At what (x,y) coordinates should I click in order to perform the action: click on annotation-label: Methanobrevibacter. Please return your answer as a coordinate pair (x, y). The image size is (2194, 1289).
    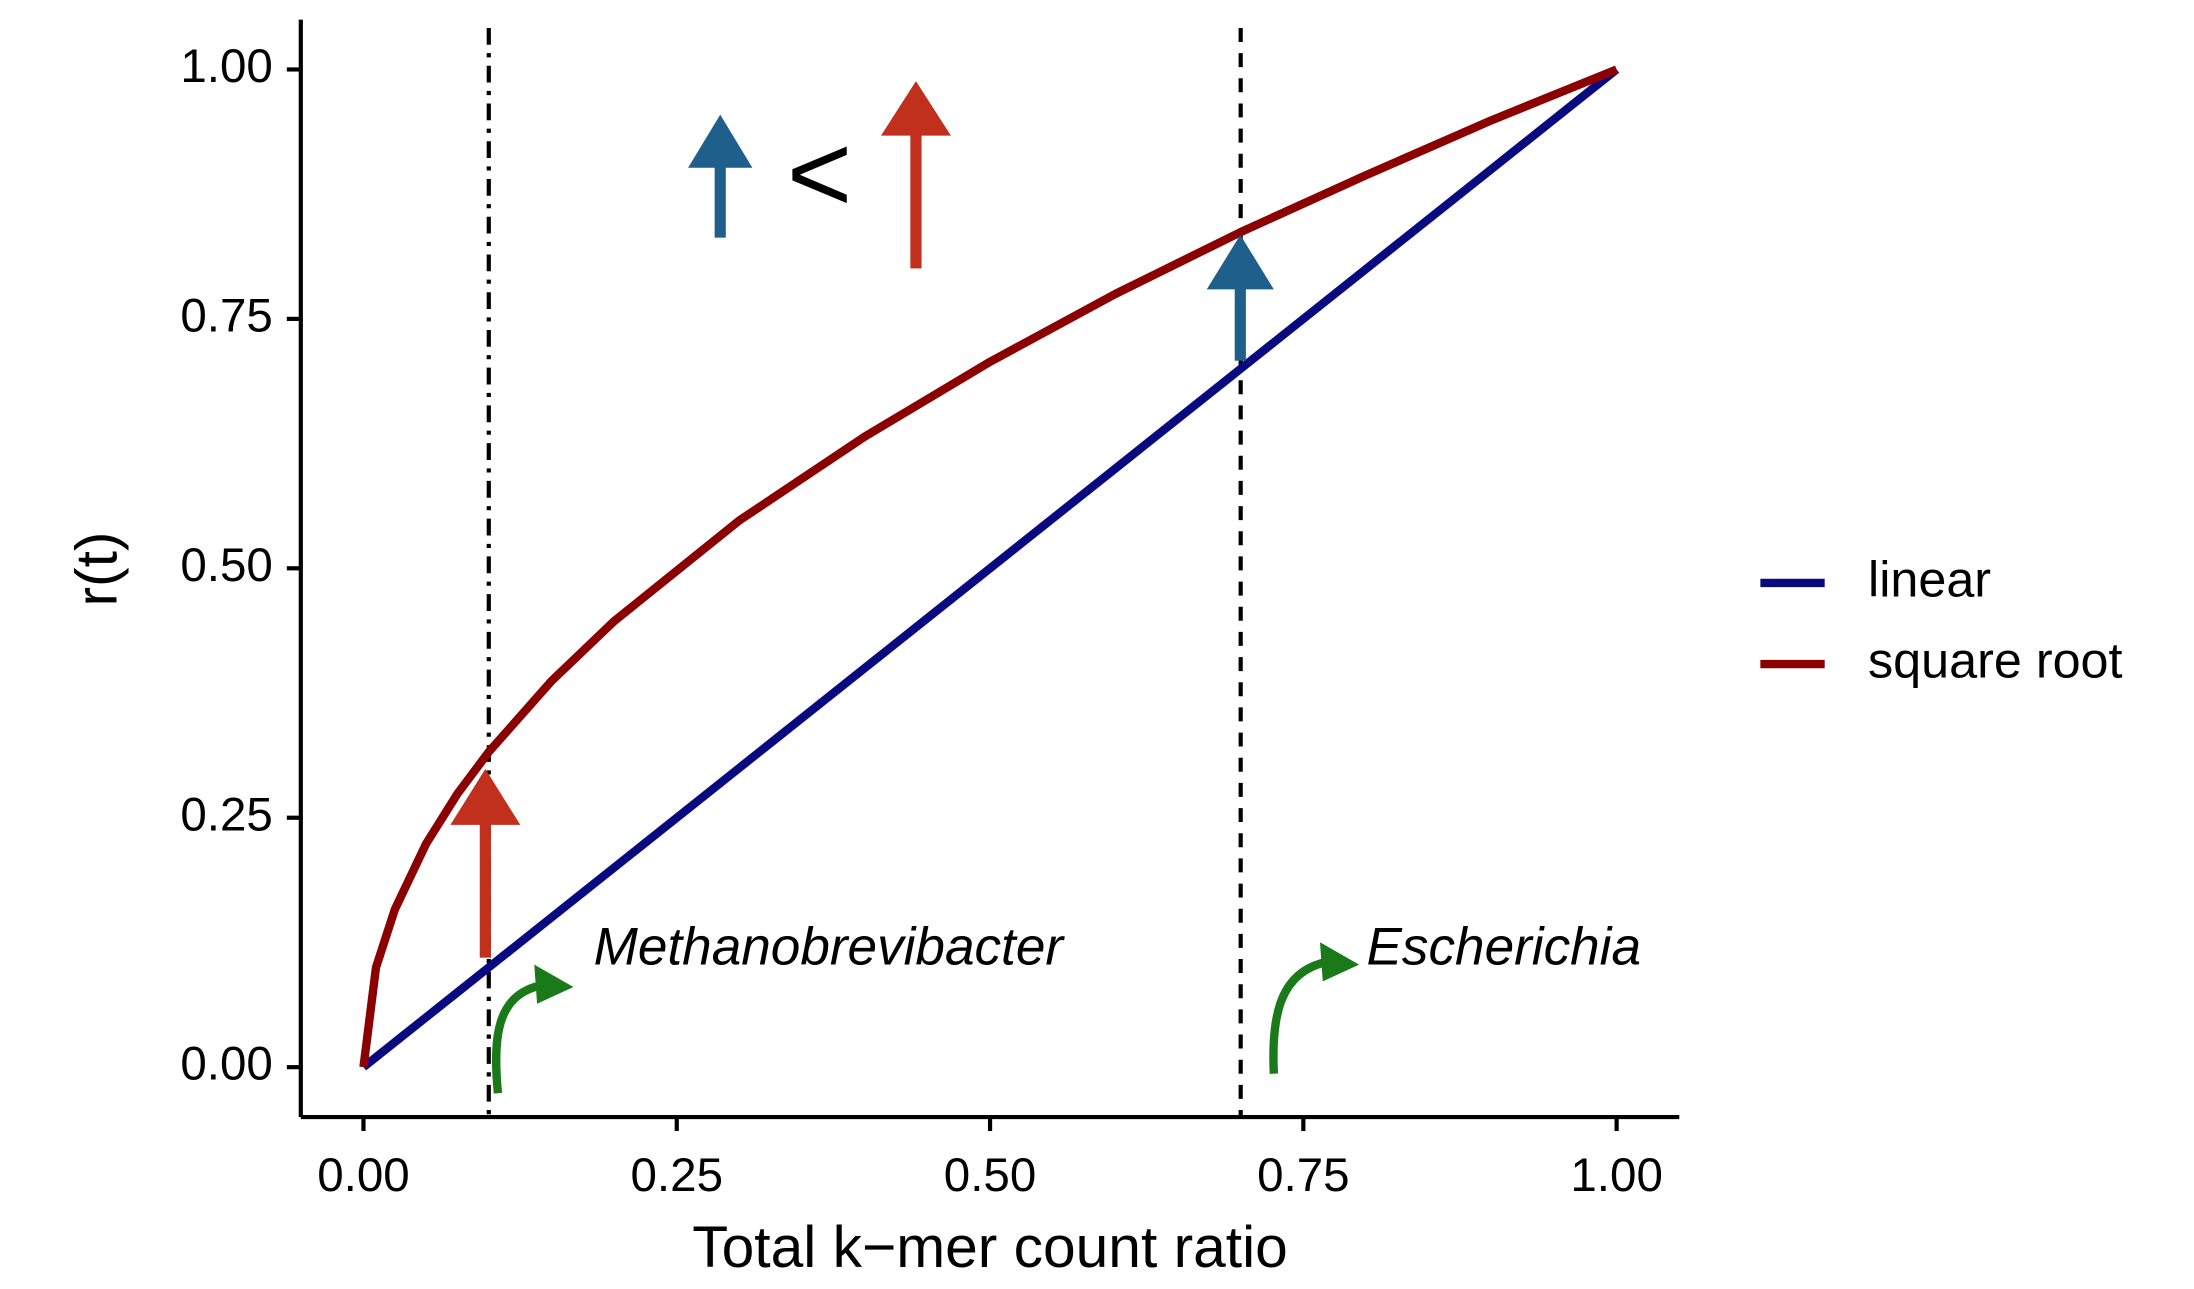
    Looking at the image, I should click on (830, 947).